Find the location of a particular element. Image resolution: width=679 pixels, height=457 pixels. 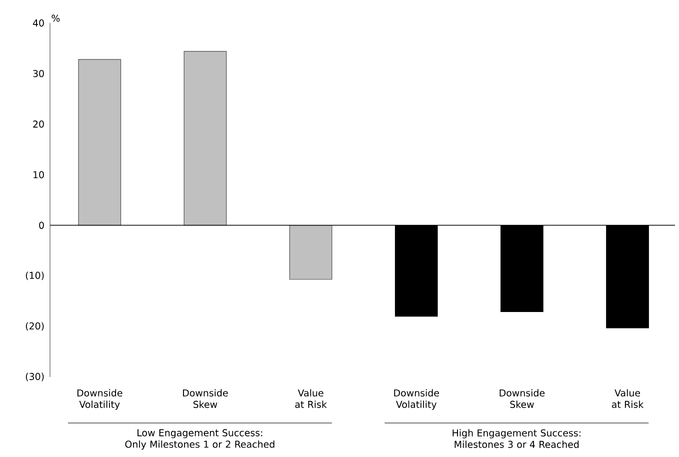

y-tick-label: (30) is located at coordinates (35, 377).